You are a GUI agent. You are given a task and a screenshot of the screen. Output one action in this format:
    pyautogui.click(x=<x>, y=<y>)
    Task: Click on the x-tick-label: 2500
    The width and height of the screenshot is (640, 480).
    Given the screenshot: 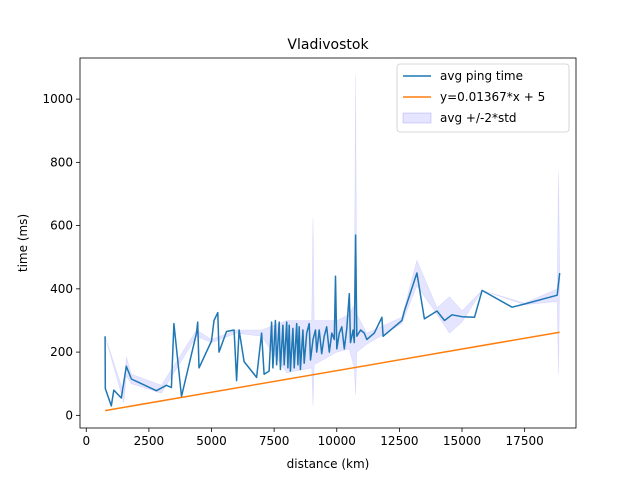 What is the action you would take?
    pyautogui.click(x=149, y=441)
    